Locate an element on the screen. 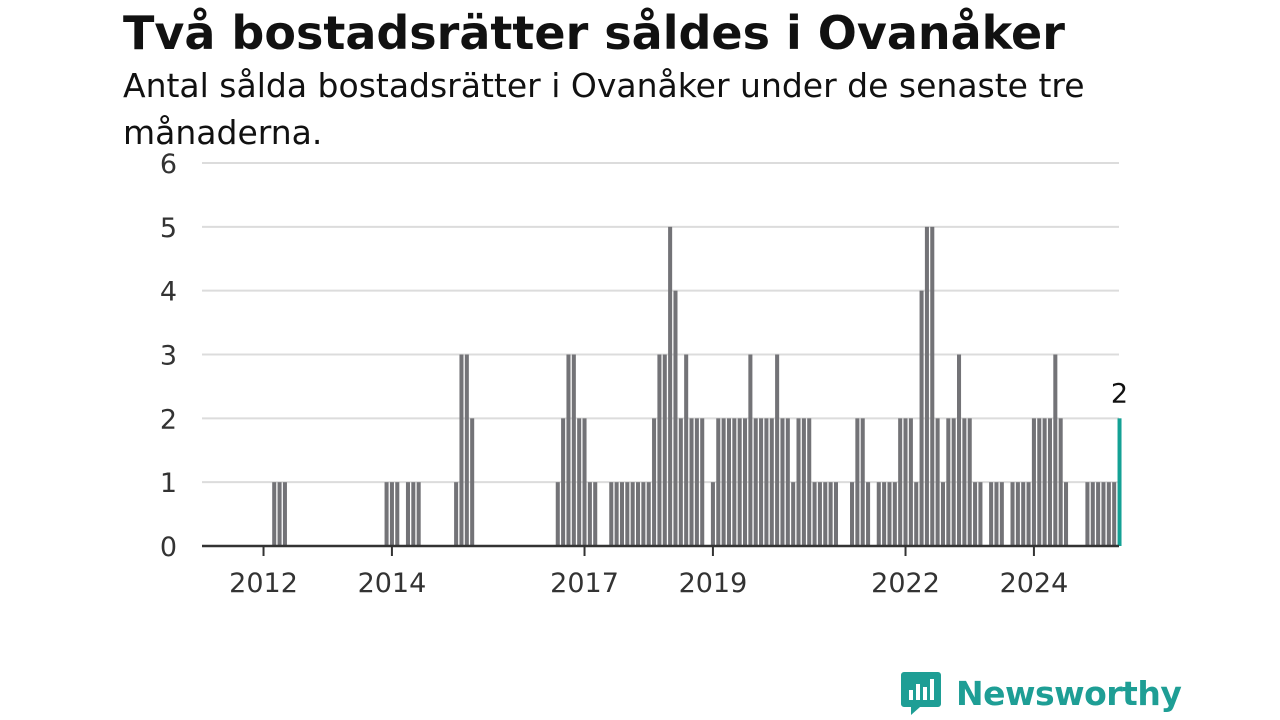 This screenshot has width=1280, height=720. y-tick-label: 5 is located at coordinates (168, 228).